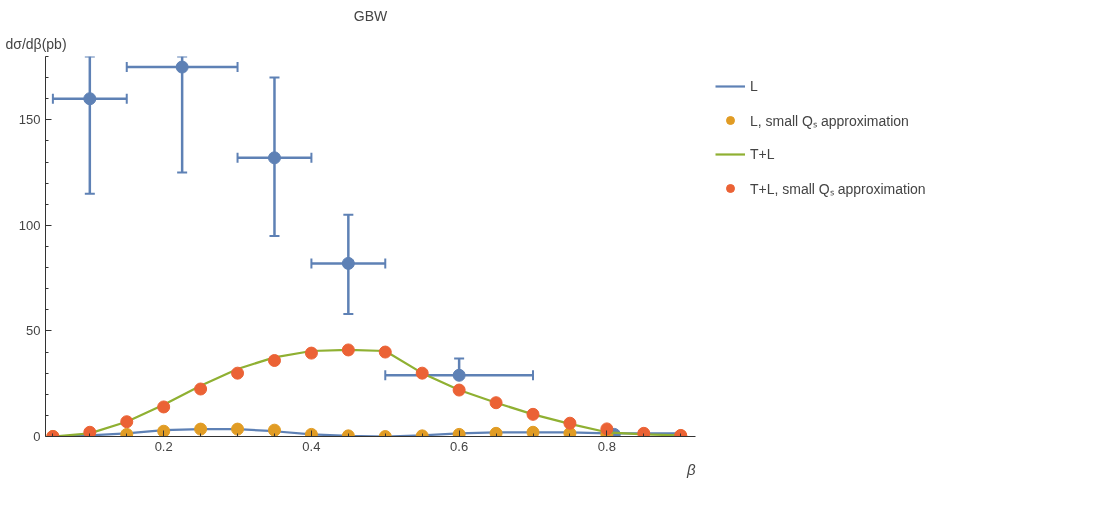 Image resolution: width=1114 pixels, height=529 pixels. Describe the element at coordinates (838, 188) in the screenshot. I see `legend-label: T+L, small Qₛ approximation` at that location.